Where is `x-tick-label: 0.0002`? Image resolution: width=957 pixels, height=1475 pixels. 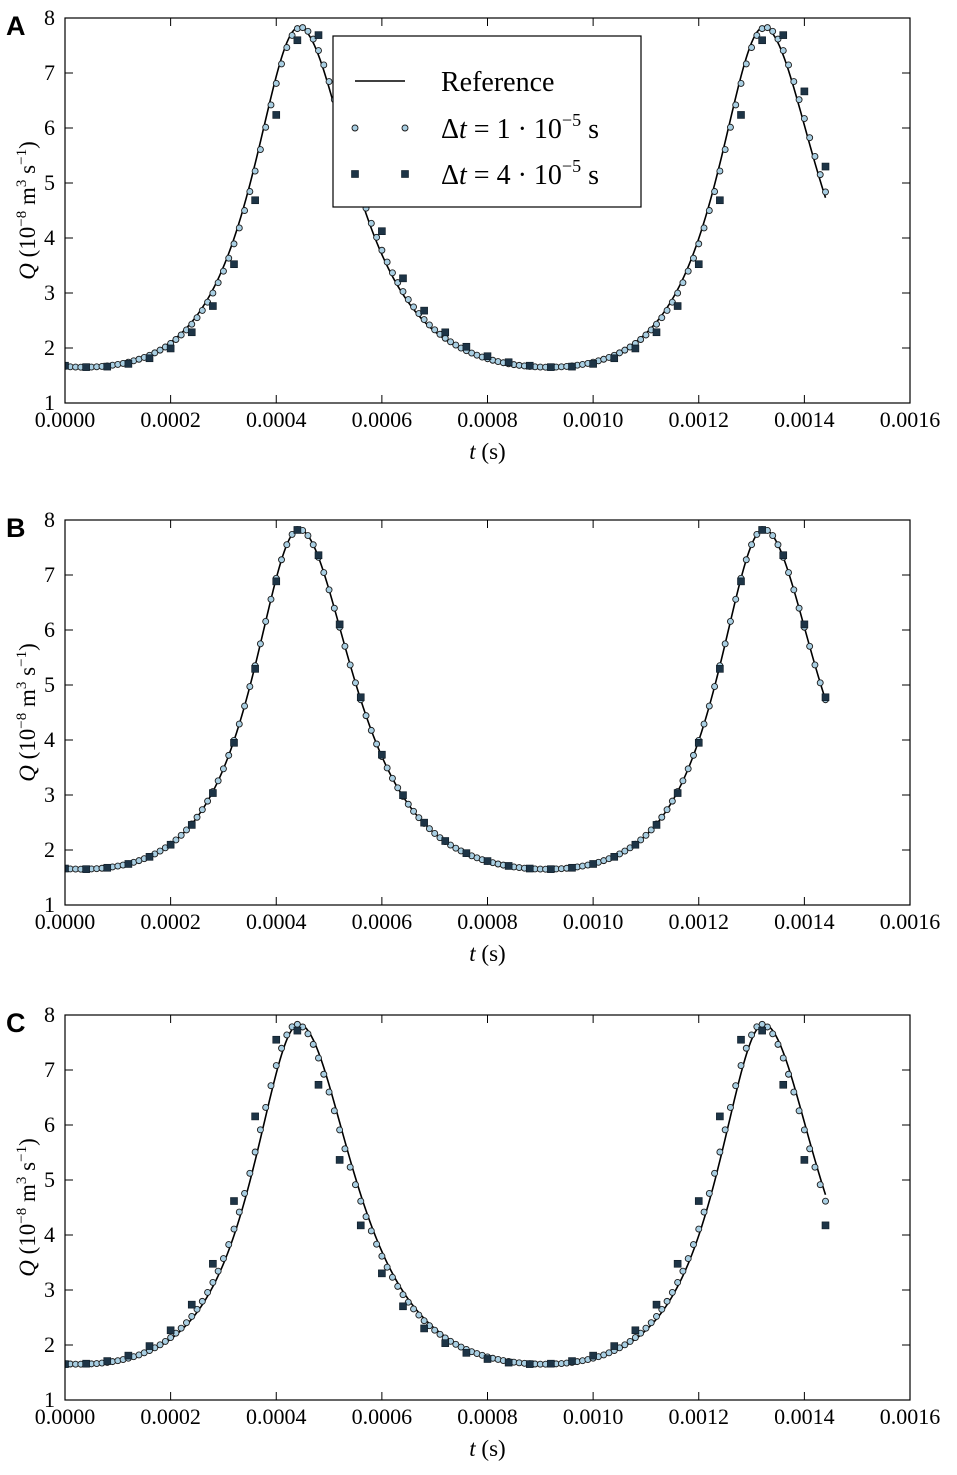 x-tick-label: 0.0002 is located at coordinates (170, 1416).